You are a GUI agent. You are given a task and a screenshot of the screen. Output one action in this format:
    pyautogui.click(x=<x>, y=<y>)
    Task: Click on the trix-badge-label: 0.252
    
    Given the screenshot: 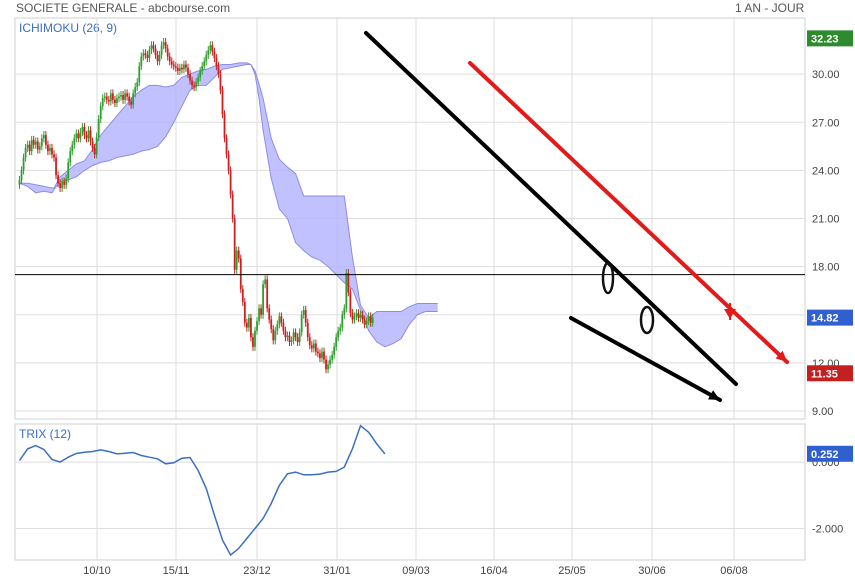 What is the action you would take?
    pyautogui.click(x=825, y=455)
    